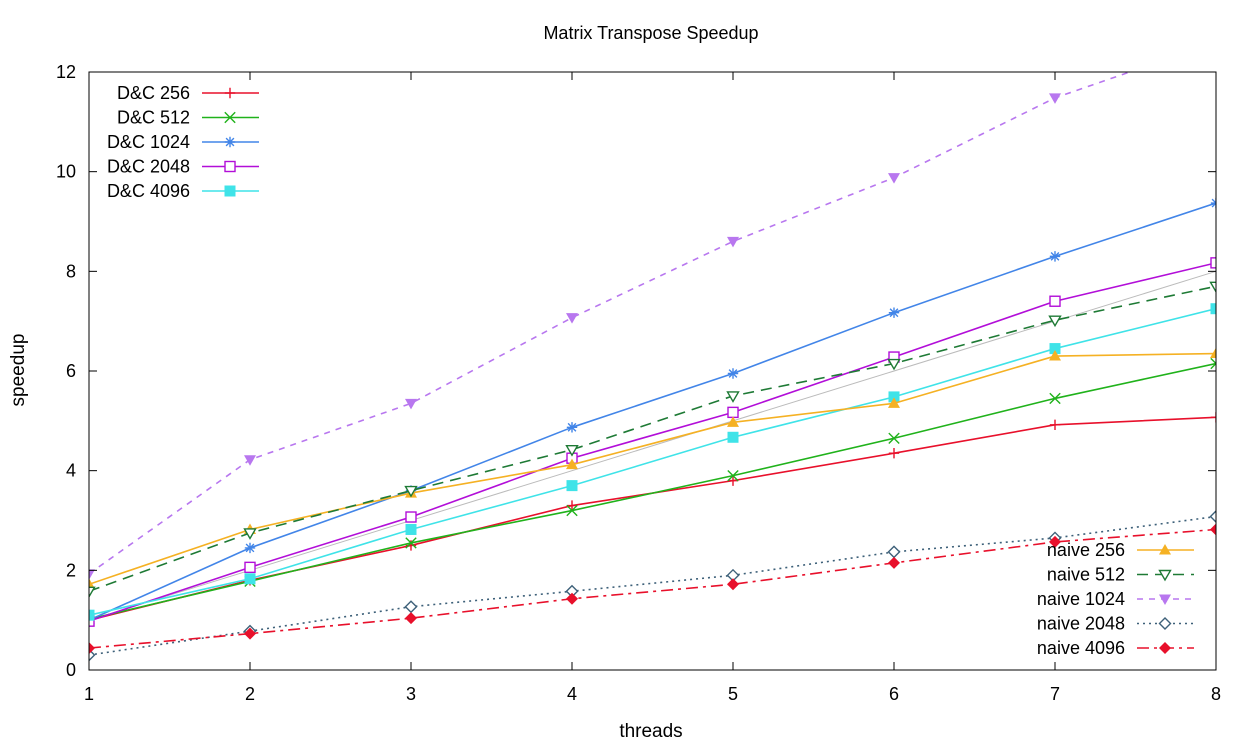 This screenshot has height=748, width=1250. I want to click on point-dandc-256-6-glyph, so click(894, 453).